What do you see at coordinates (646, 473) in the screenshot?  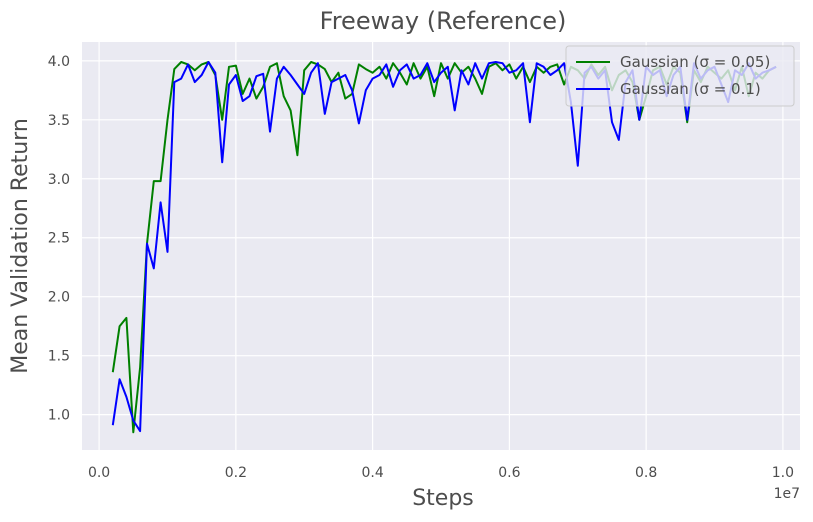 I see `x-tick-label: 0.8` at bounding box center [646, 473].